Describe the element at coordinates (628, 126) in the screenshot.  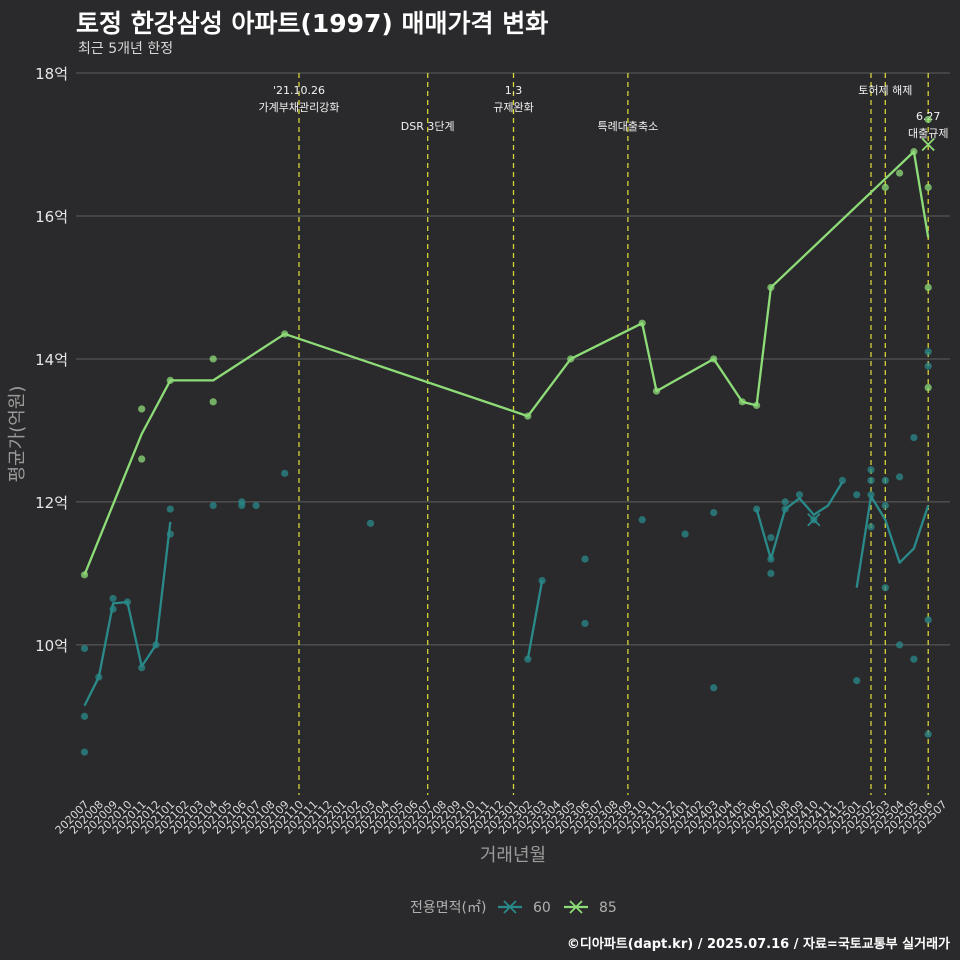
I see `event-label: 특례대출축소` at that location.